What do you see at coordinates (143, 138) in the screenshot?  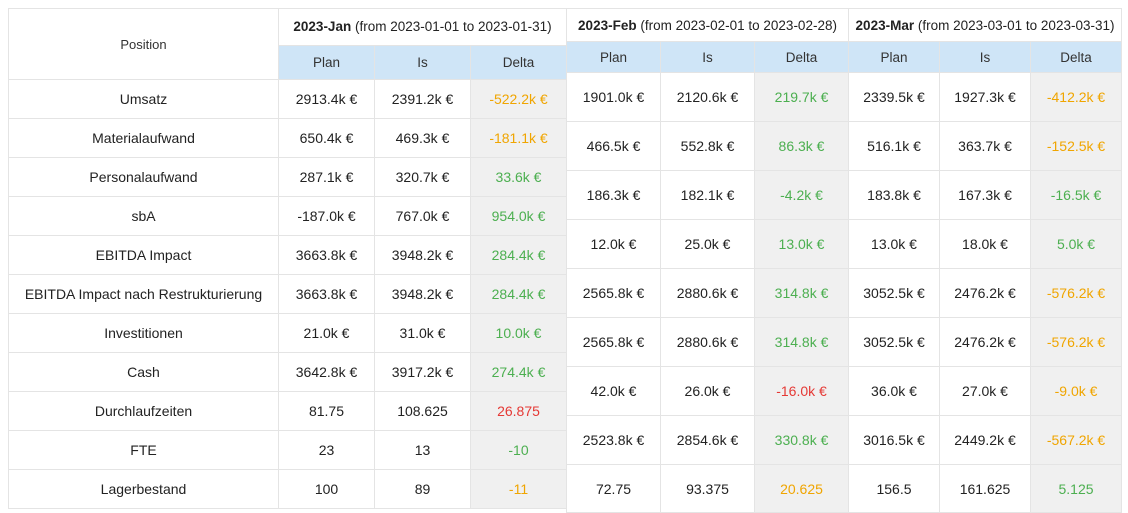 I see `position-label: Materialaufwand` at bounding box center [143, 138].